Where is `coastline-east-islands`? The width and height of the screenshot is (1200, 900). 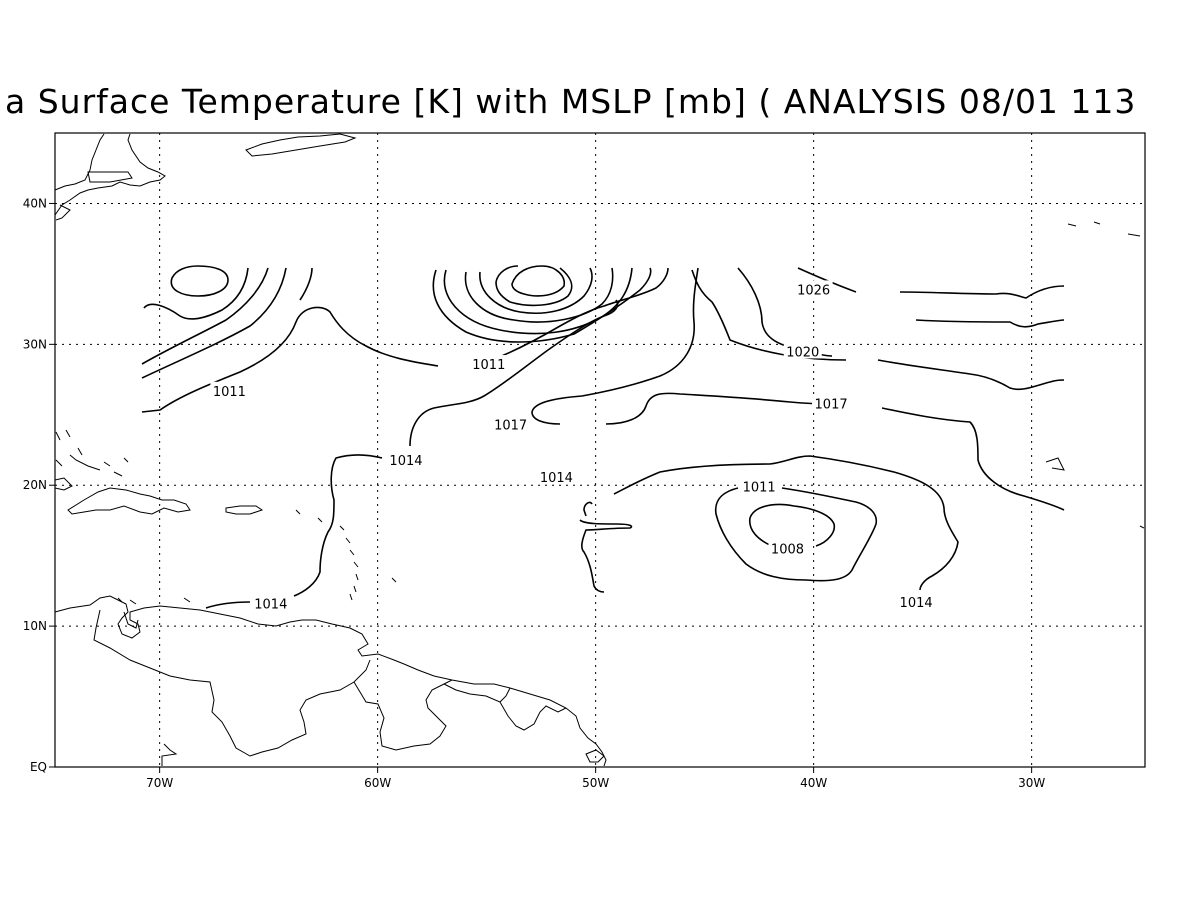
coastline-east-islands is located at coordinates (1095, 375).